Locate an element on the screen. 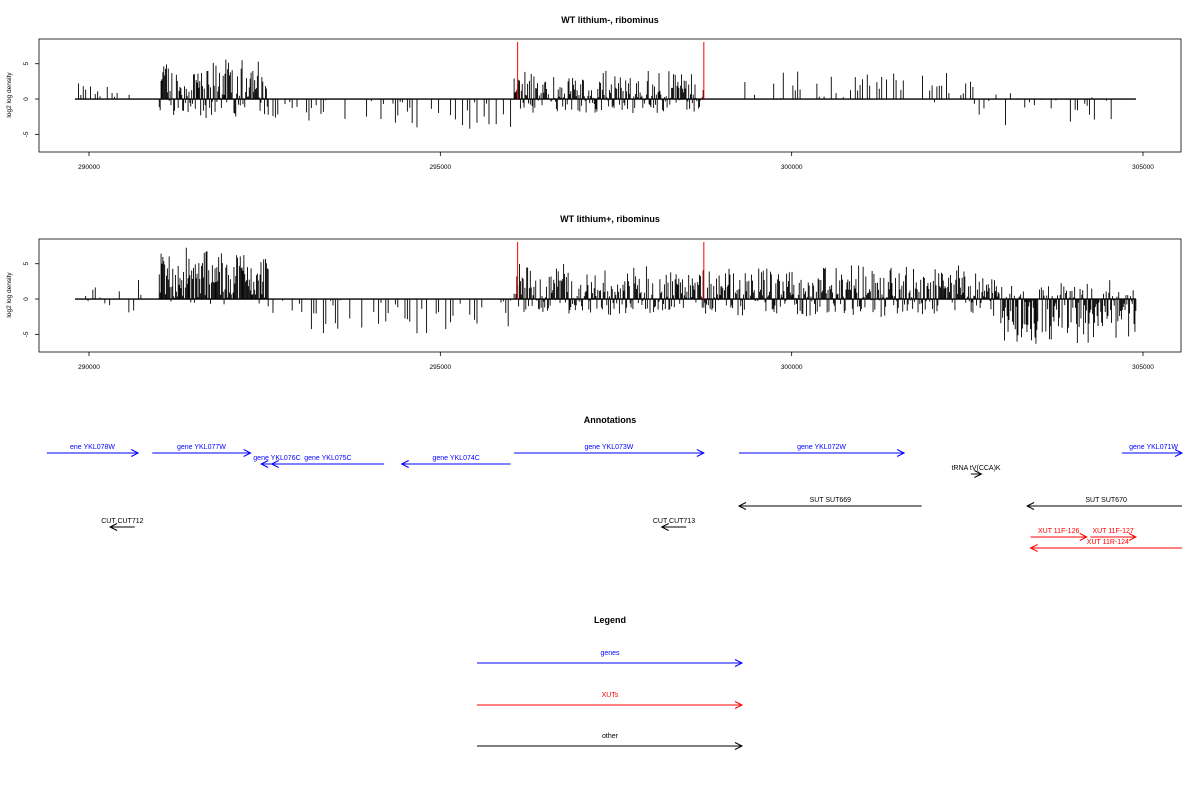  annotation-feature: tRNA tV(CCA)K is located at coordinates (976, 471).